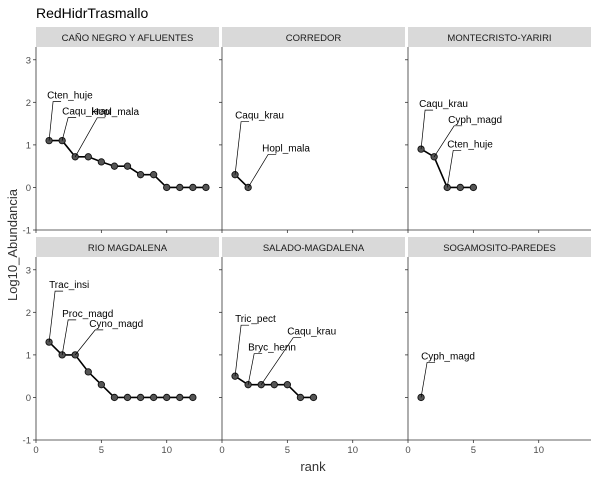  What do you see at coordinates (116, 324) in the screenshot?
I see `species-label-cyno-magd: Cyno_magd` at bounding box center [116, 324].